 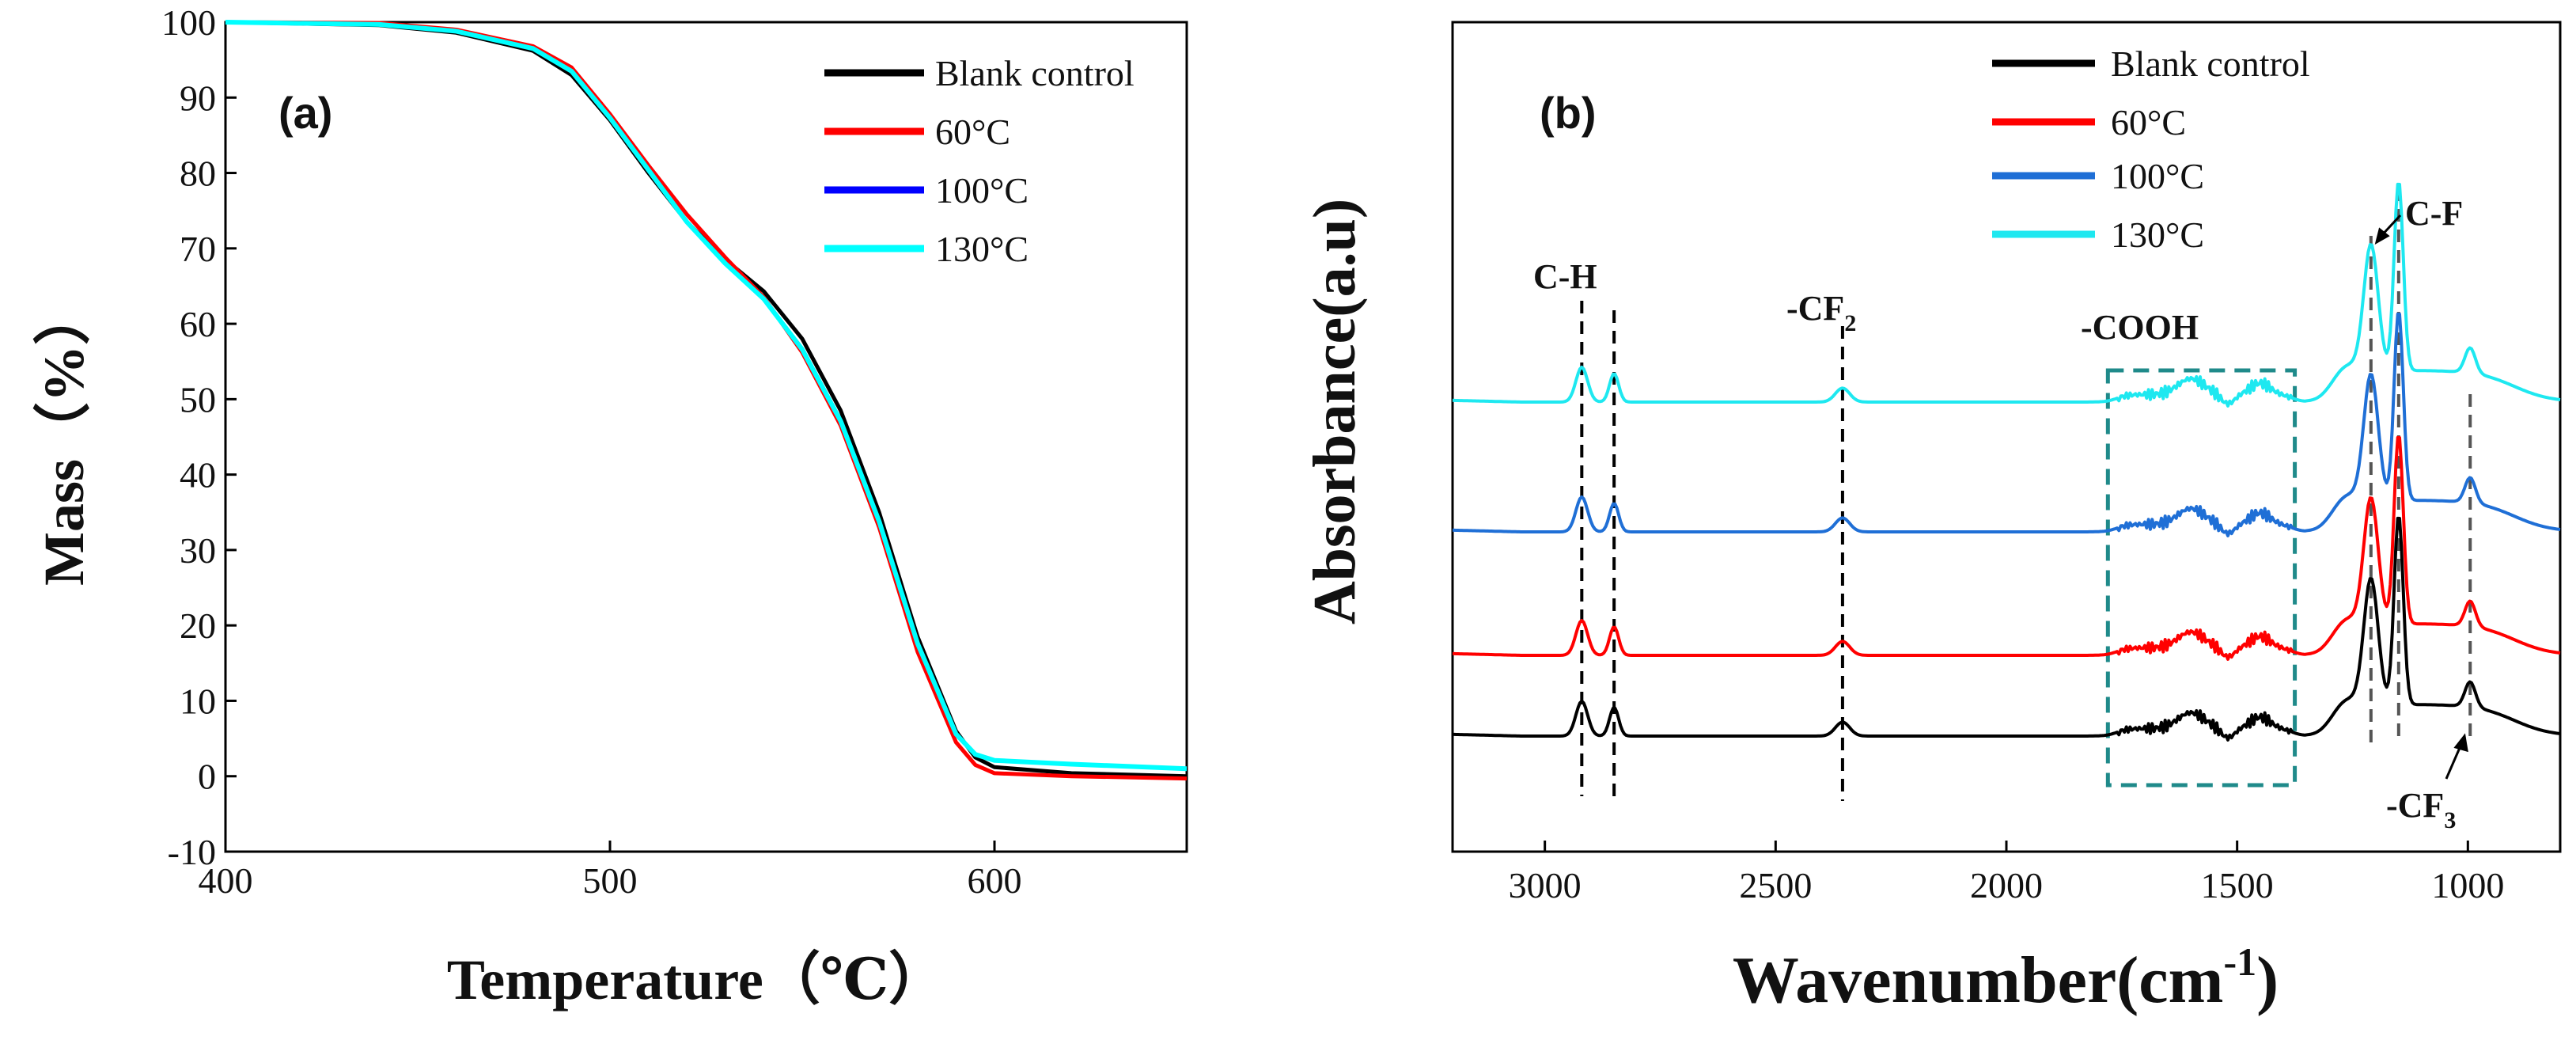 I want to click on tga-y-tick-label: 30, so click(x=198, y=550).